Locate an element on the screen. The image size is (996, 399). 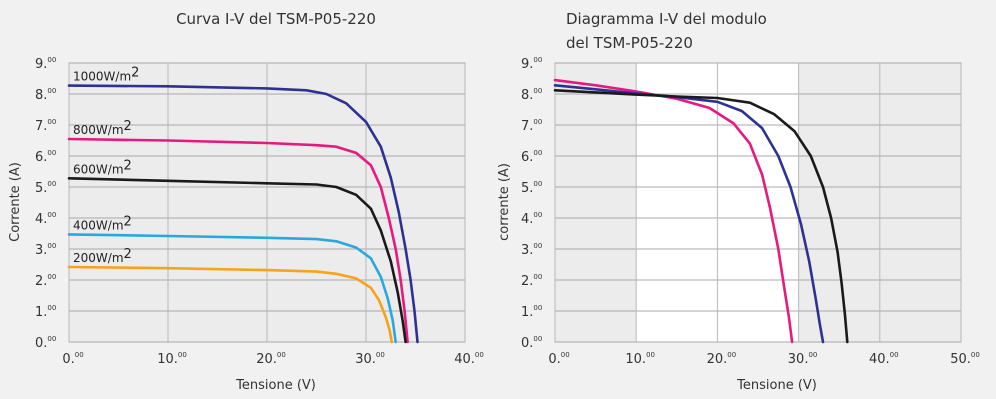
series-label-1: 800W/m2 is located at coordinates (102, 128).